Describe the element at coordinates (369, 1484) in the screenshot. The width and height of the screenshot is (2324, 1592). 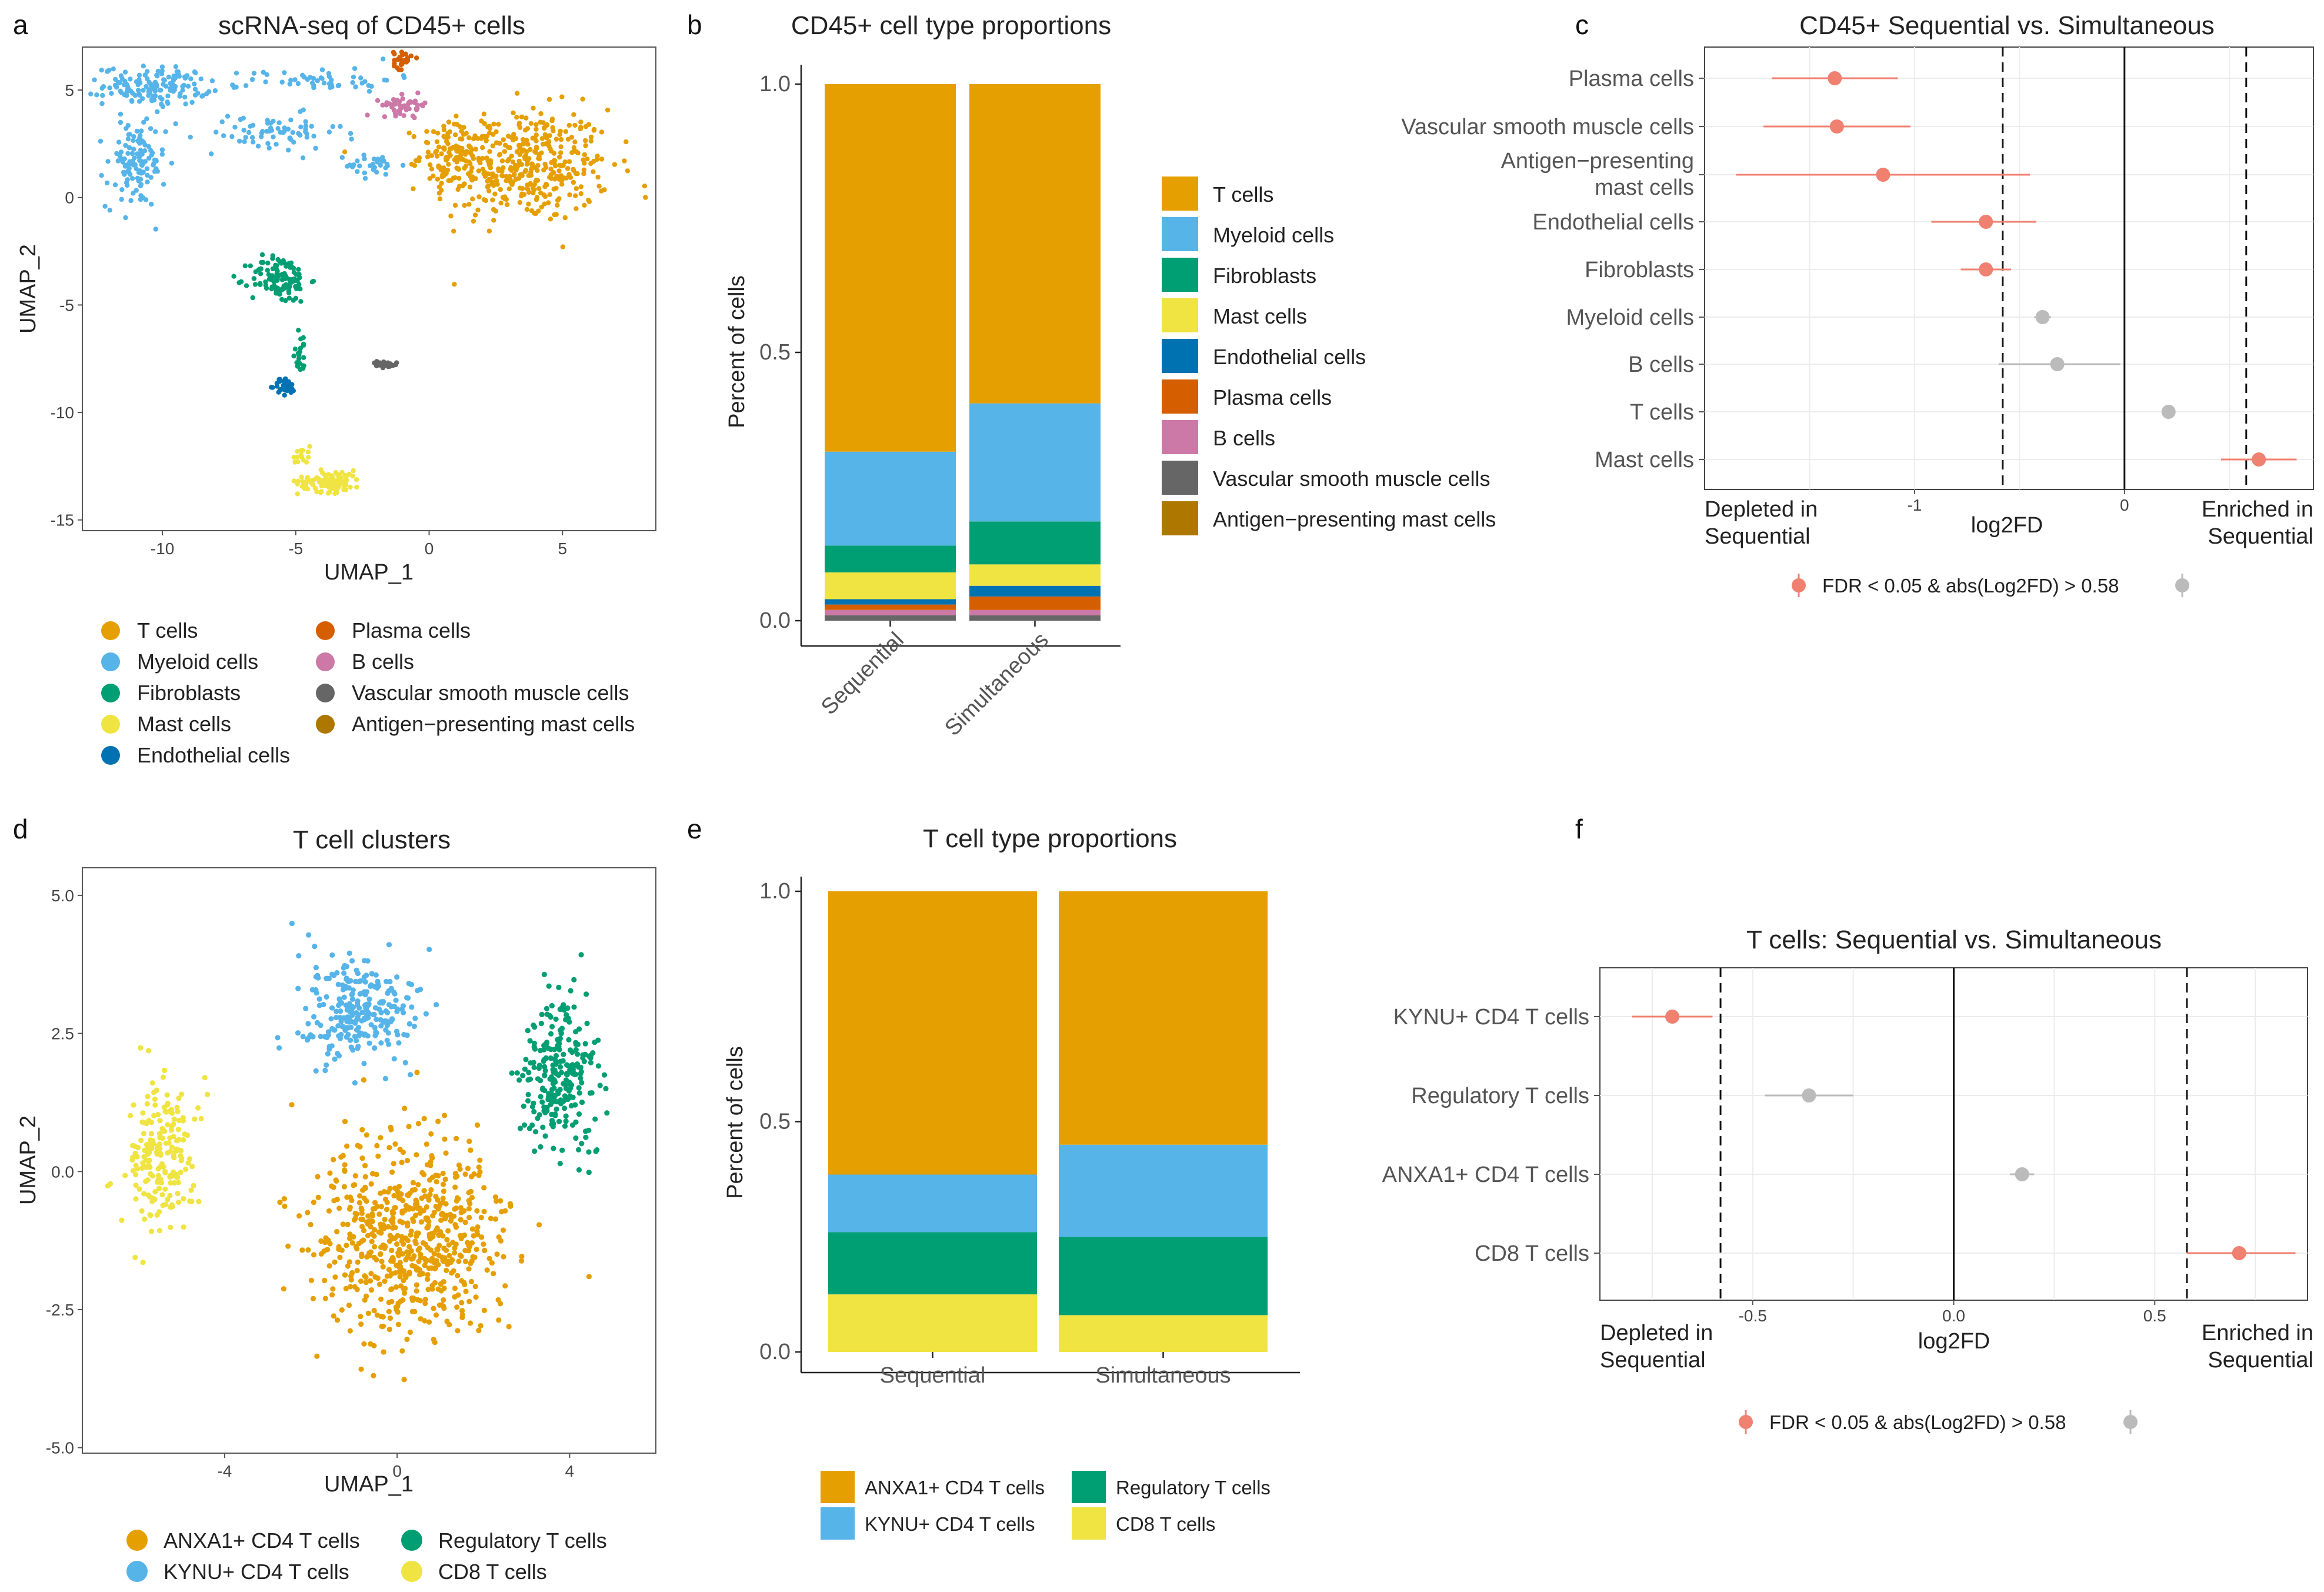
I see `panel-d-xlabel: UMAP_1` at that location.